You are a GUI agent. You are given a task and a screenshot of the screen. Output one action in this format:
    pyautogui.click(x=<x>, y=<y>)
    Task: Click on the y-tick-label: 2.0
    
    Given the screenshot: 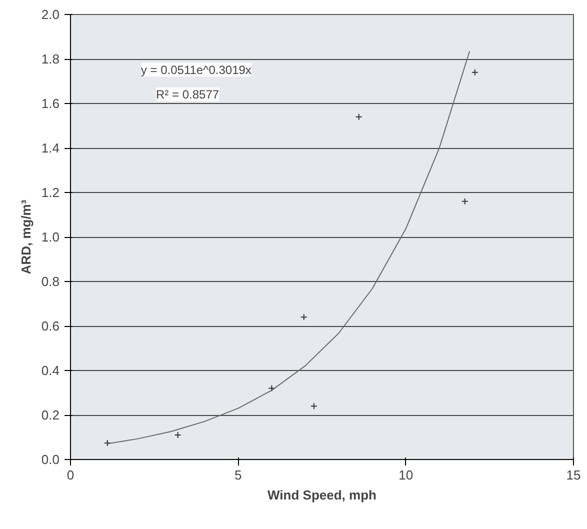 What is the action you would take?
    pyautogui.click(x=50, y=14)
    